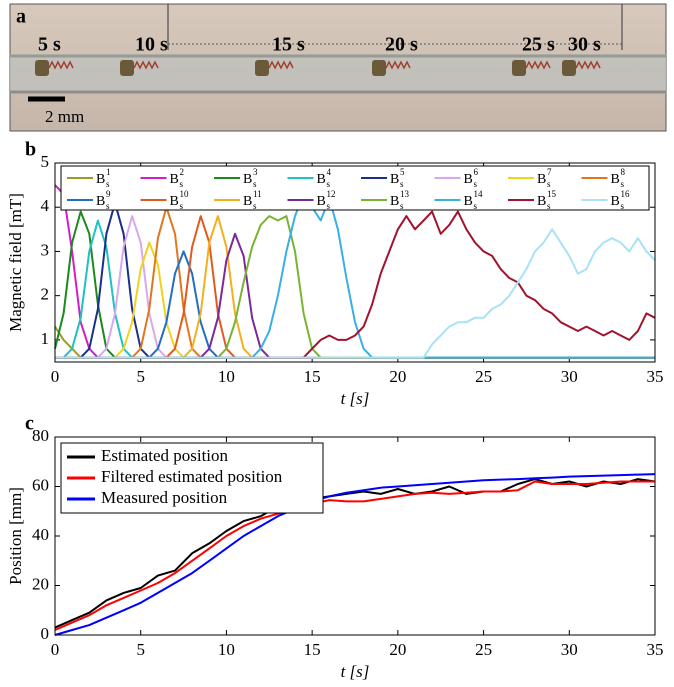 This screenshot has height=687, width=674. Describe the element at coordinates (538, 45) in the screenshot. I see `time-label: 25 s` at that location.